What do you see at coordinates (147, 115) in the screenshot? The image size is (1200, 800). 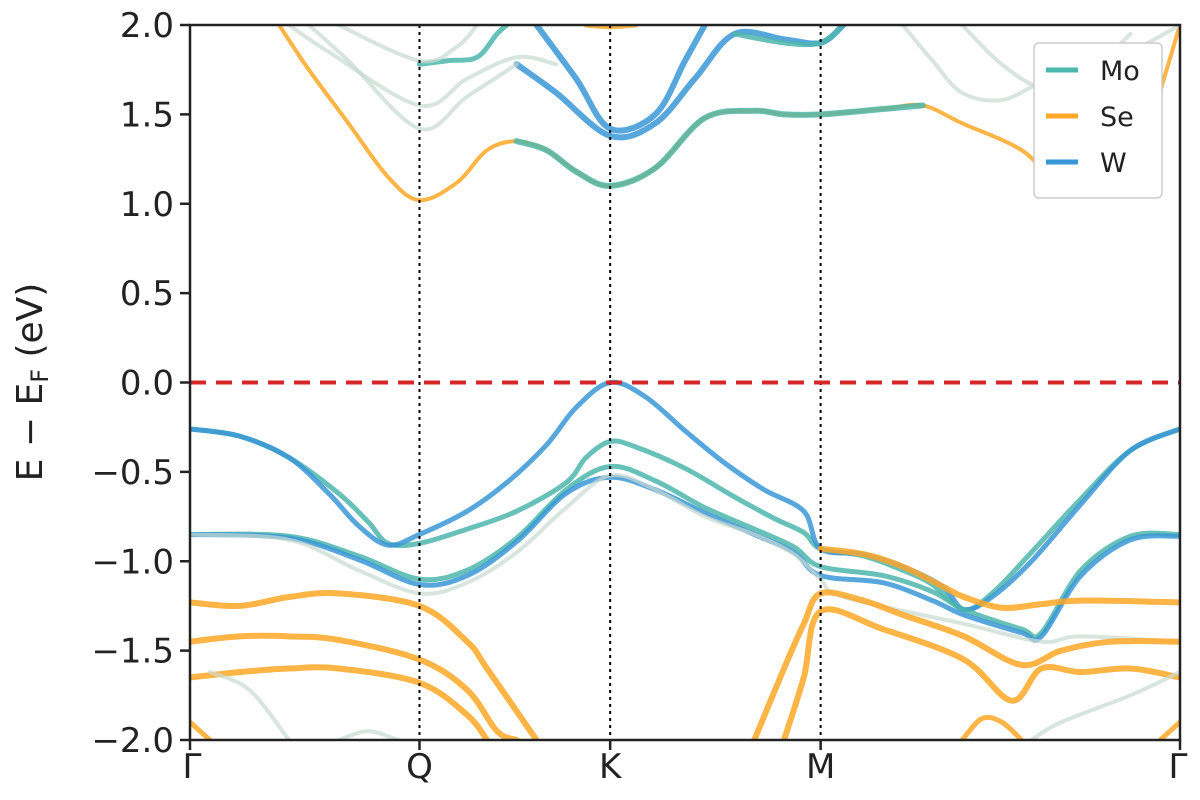 I see `y-tick-label: 1.5` at bounding box center [147, 115].